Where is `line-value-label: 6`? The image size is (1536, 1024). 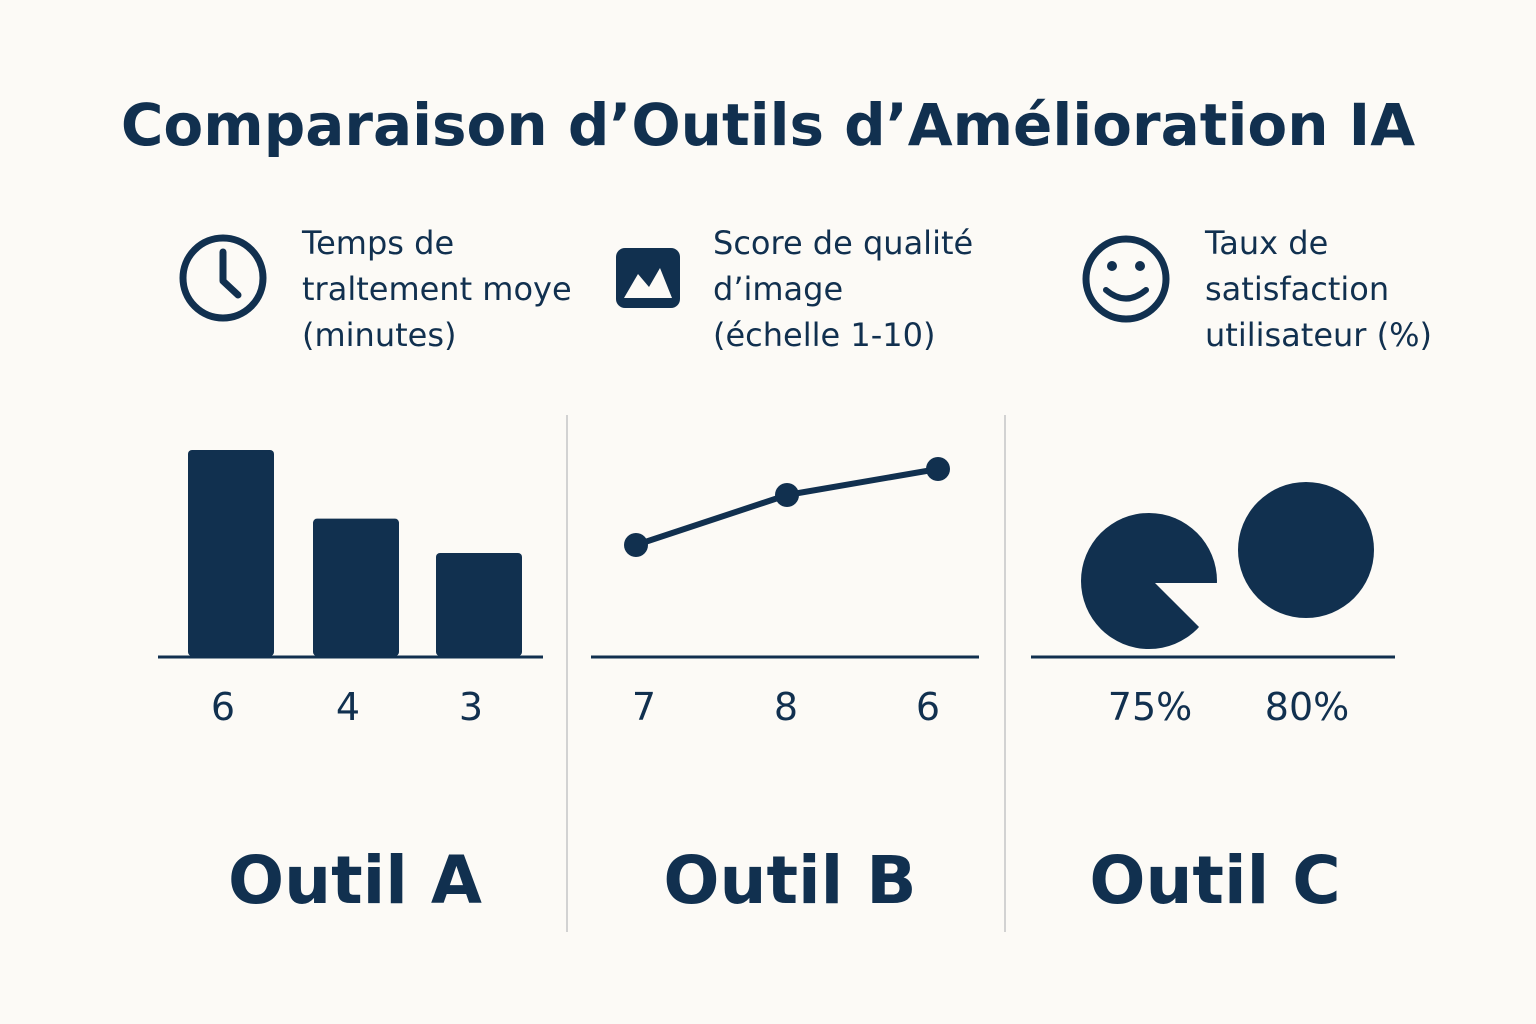
line-value-label: 6 is located at coordinates (928, 707).